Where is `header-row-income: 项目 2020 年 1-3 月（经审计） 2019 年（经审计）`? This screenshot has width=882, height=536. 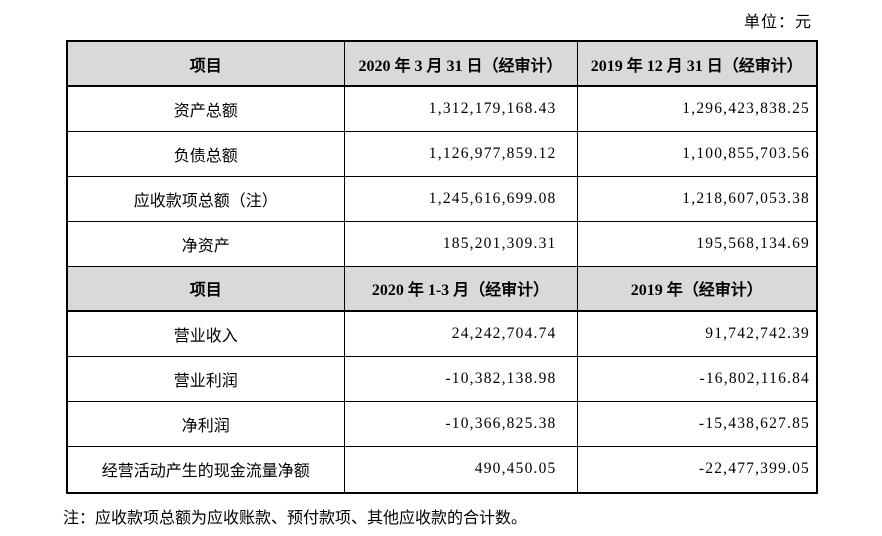
header-row-income: 项目 2020 年 1-3 月（经审计） 2019 年（经审计） is located at coordinates (442, 288).